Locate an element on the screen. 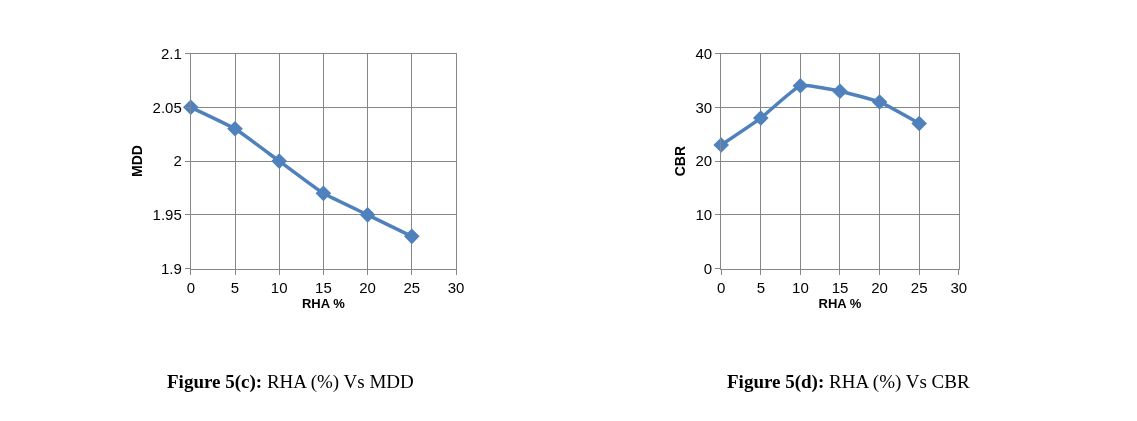 This screenshot has width=1137, height=421. y-tick-label: 40 is located at coordinates (704, 53).